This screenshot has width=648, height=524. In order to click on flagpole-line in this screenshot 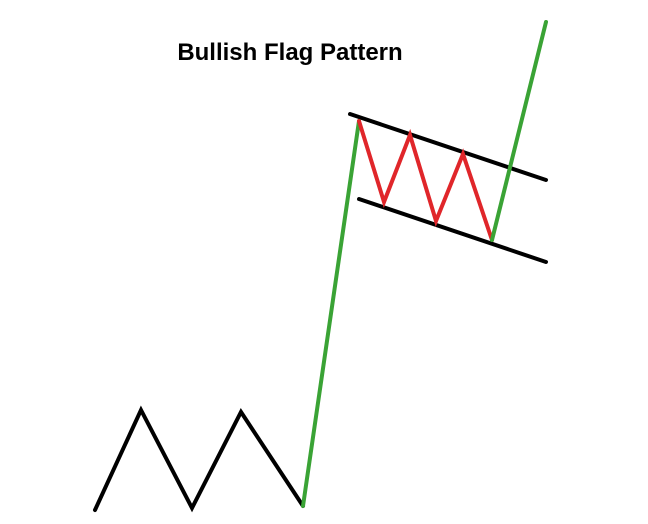, I will do `click(331, 313)`.